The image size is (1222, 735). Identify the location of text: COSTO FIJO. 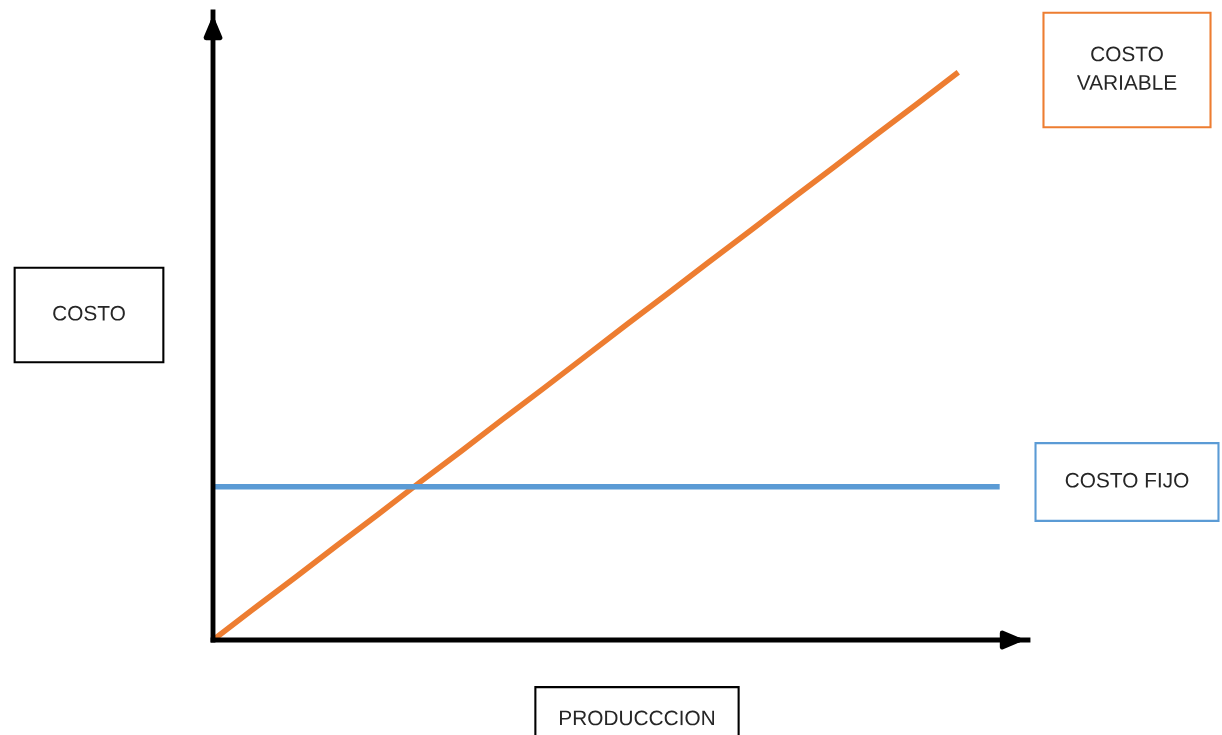
(1127, 480).